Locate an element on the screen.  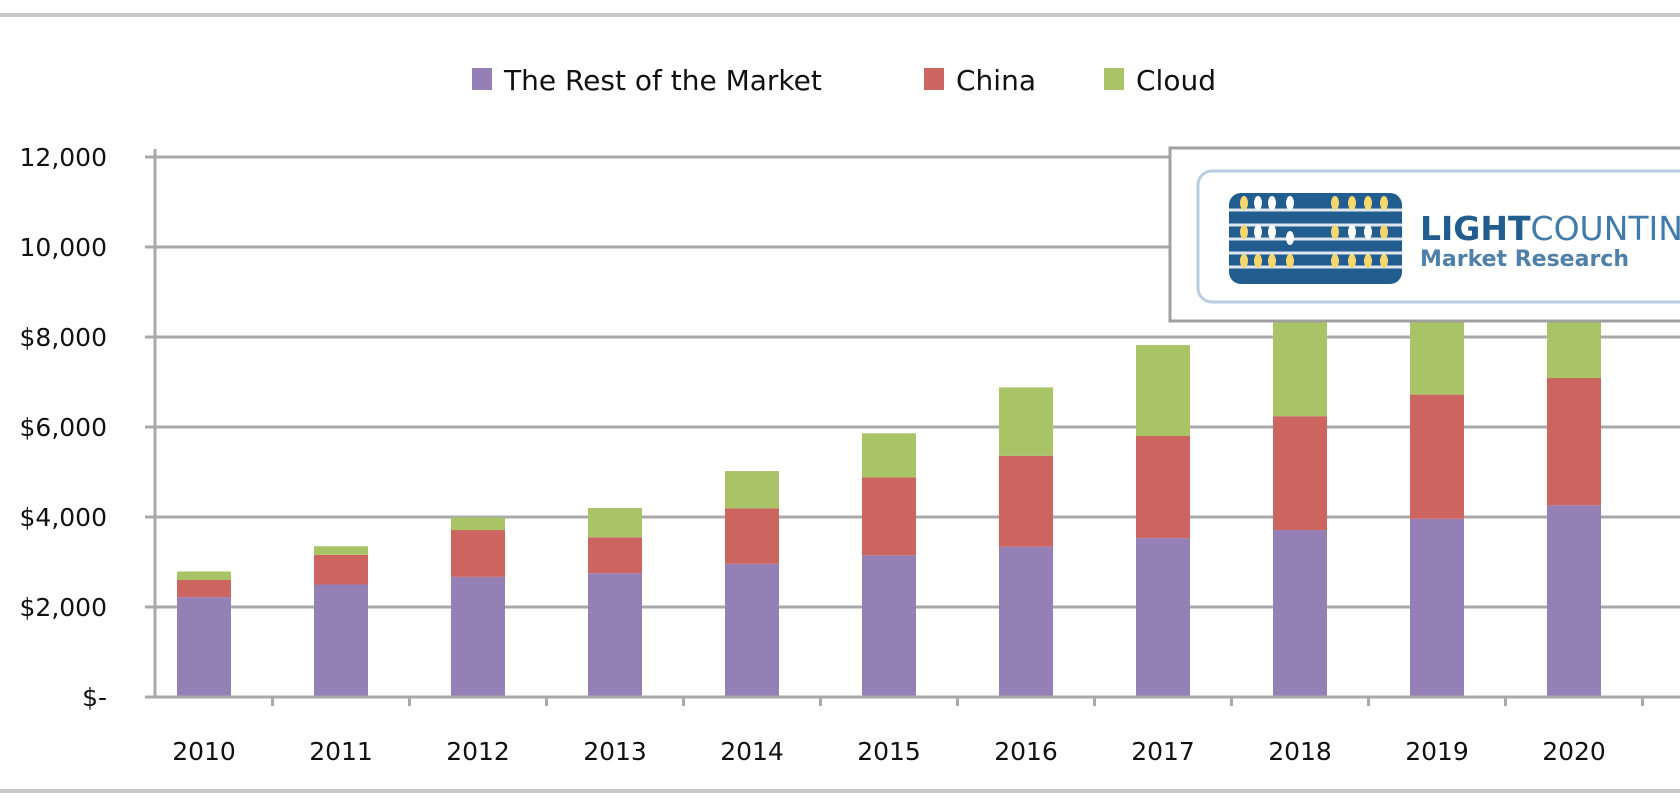
bar-2014-china is located at coordinates (752, 536).